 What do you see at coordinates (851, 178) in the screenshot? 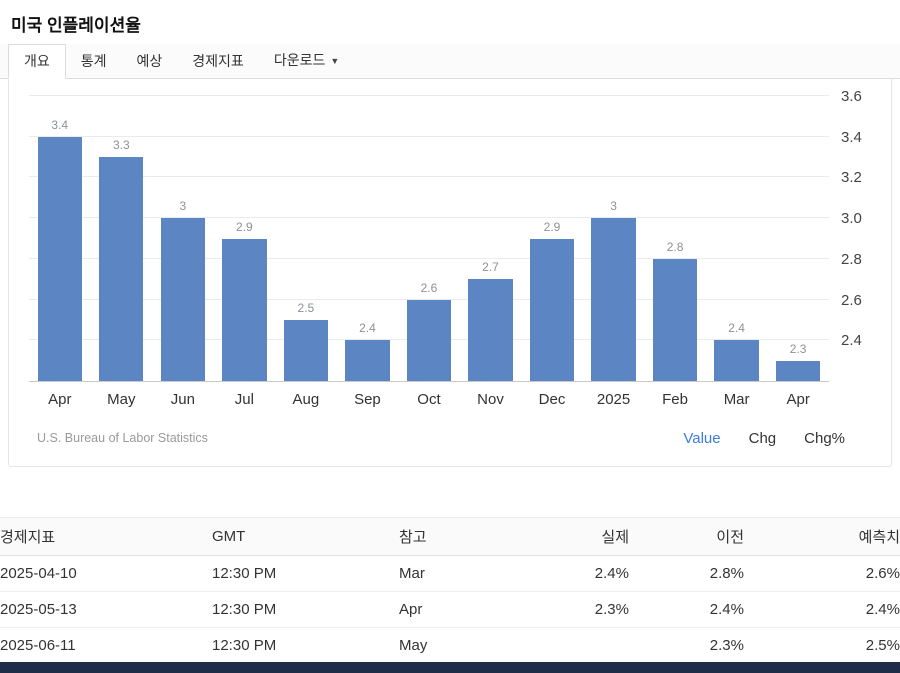
I see `y-tick-label: 3.2` at bounding box center [851, 178].